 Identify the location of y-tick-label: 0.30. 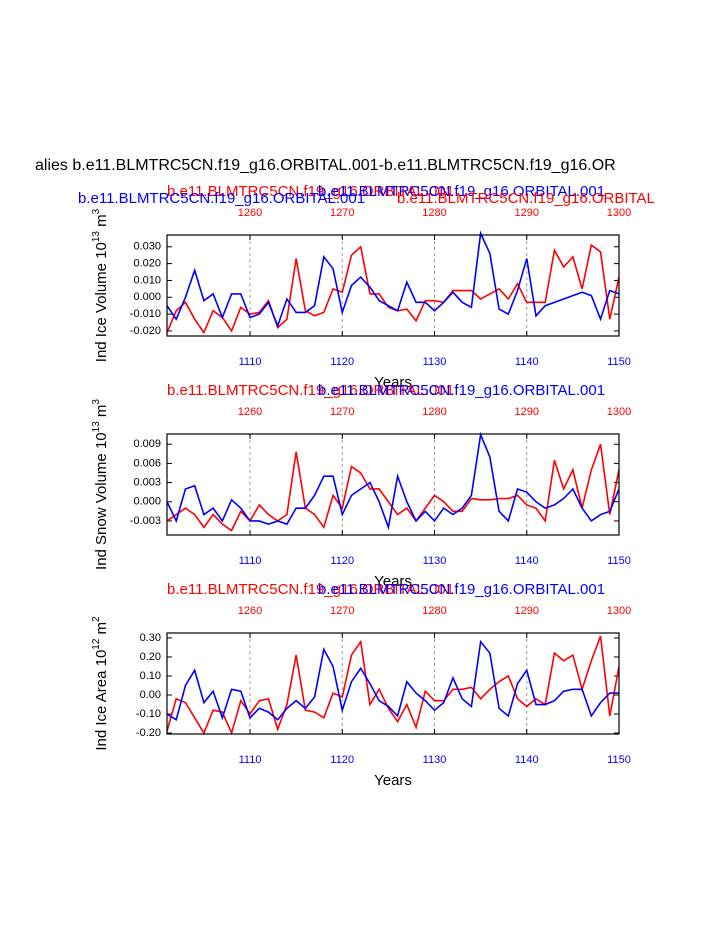
(150, 638).